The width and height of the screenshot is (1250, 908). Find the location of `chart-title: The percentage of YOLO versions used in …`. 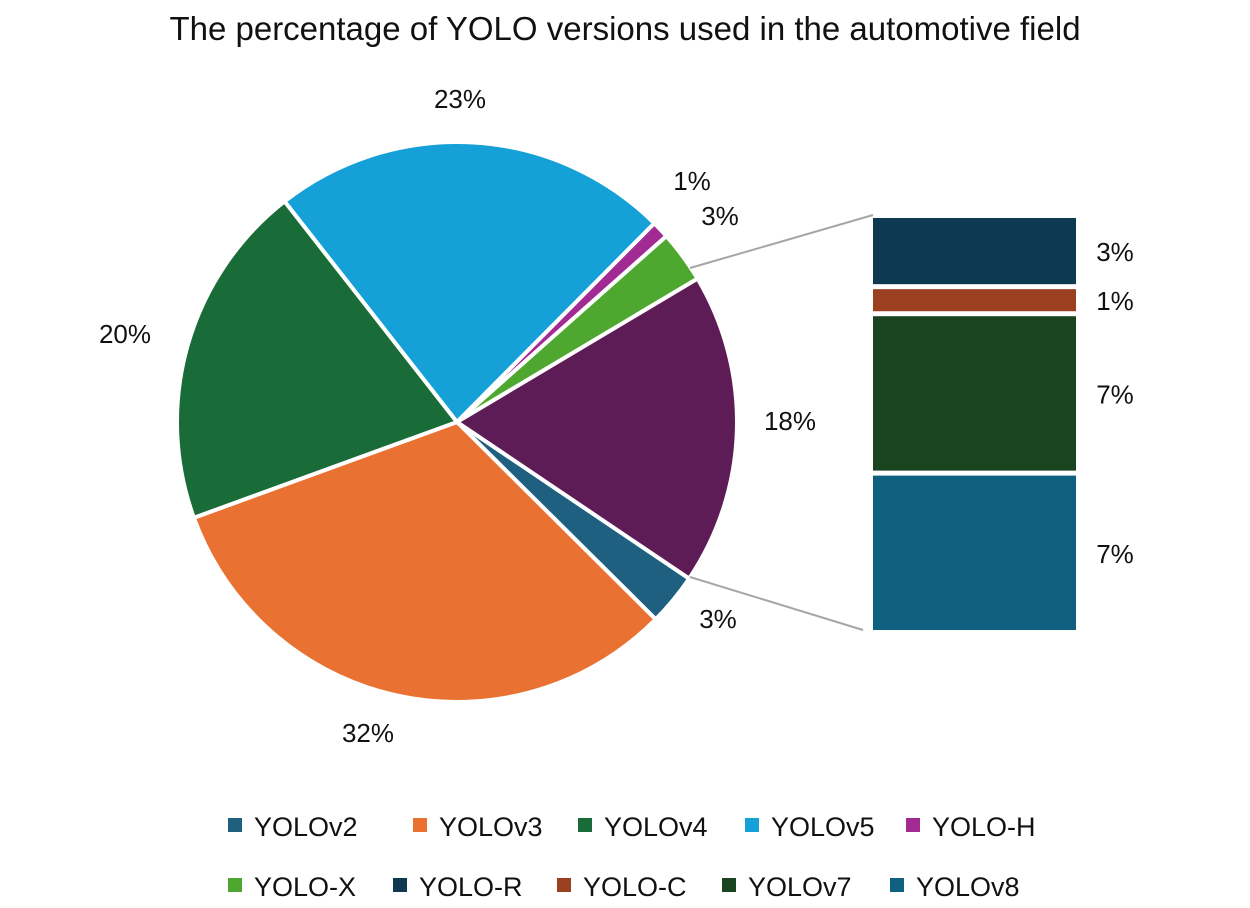

chart-title: The percentage of YOLO versions used in … is located at coordinates (624, 28).